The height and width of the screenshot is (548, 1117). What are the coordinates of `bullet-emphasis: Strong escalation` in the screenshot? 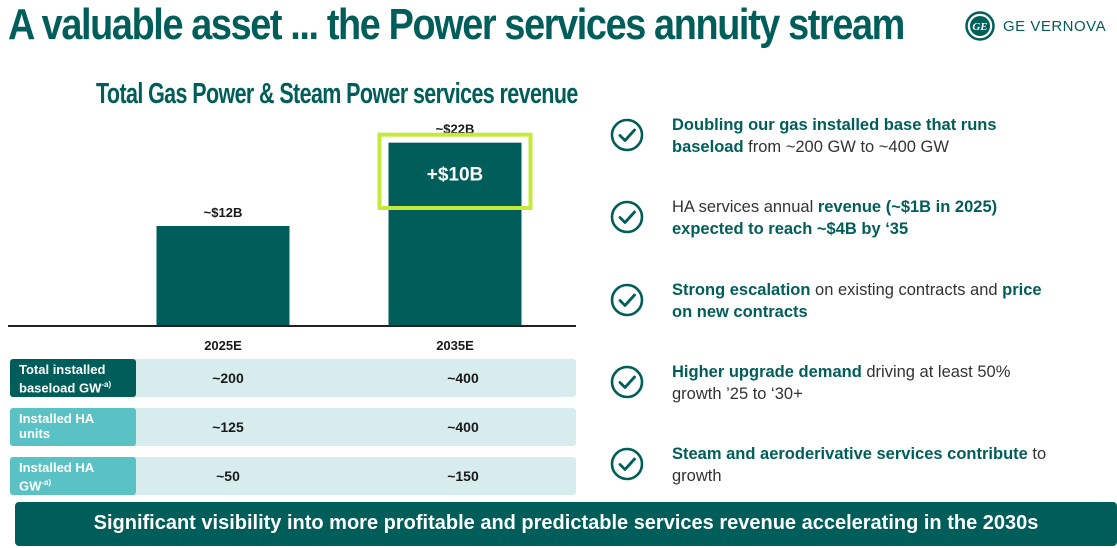 It's located at (741, 290).